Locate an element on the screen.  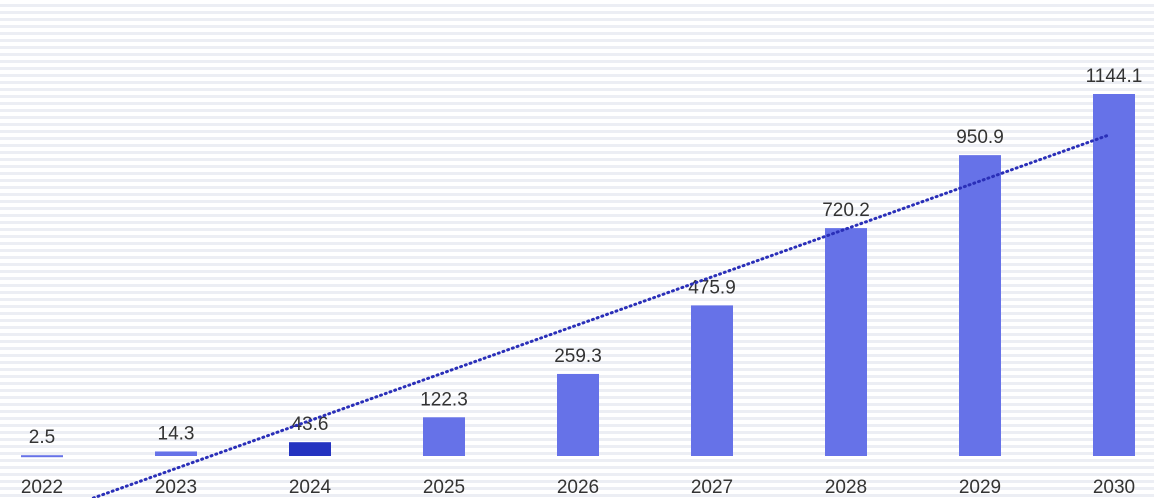
value-label: 2.5 is located at coordinates (42, 437).